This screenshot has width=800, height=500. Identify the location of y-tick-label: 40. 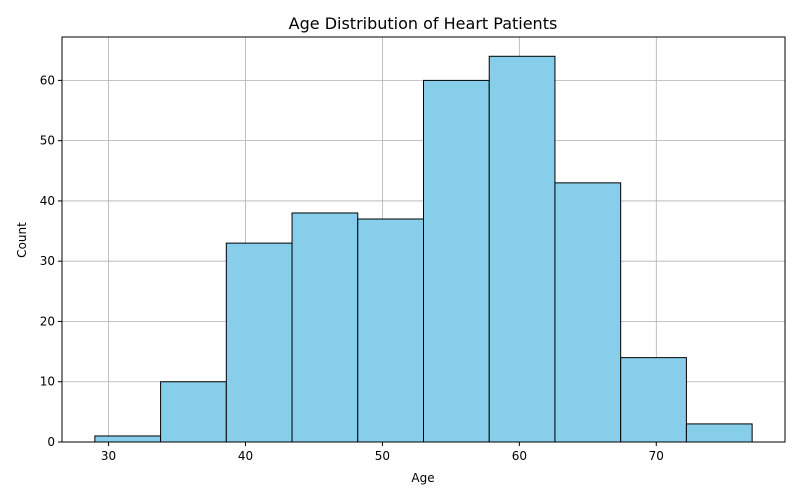
(47, 201).